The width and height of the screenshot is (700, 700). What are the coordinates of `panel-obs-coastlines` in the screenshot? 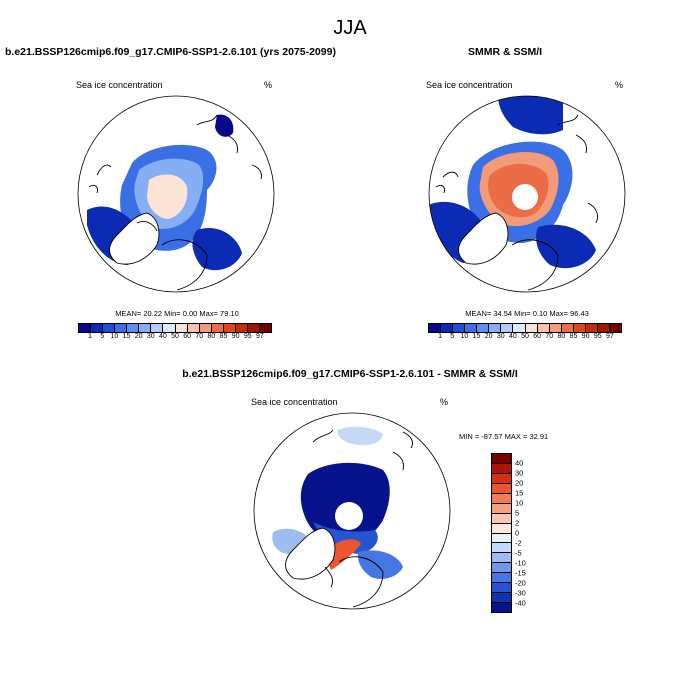 It's located at (517, 202).